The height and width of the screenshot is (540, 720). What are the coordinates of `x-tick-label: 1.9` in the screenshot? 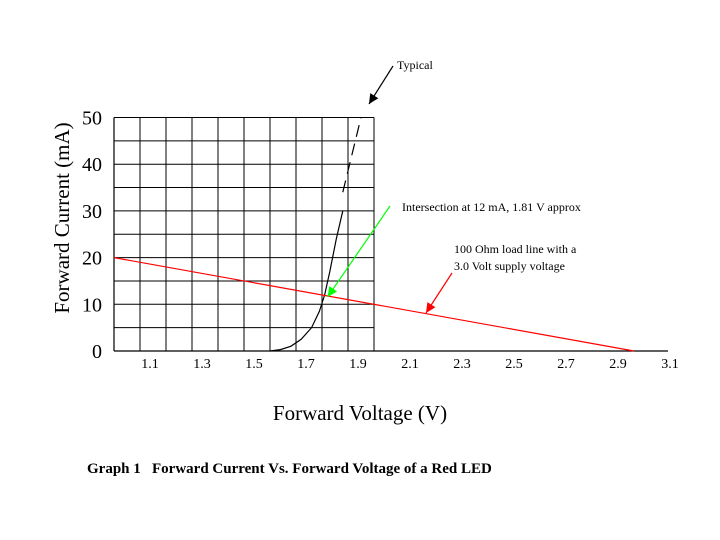 It's located at (358, 364).